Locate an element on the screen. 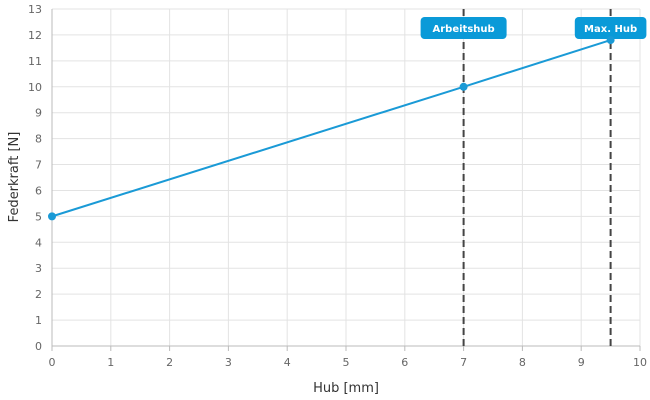 This screenshot has height=400, width=650. marker-label-2: Max. Hub is located at coordinates (610, 29).